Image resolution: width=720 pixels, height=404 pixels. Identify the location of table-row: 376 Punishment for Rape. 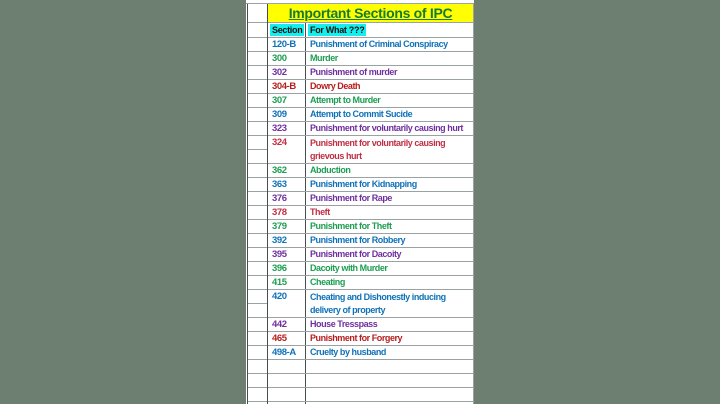
(370, 199).